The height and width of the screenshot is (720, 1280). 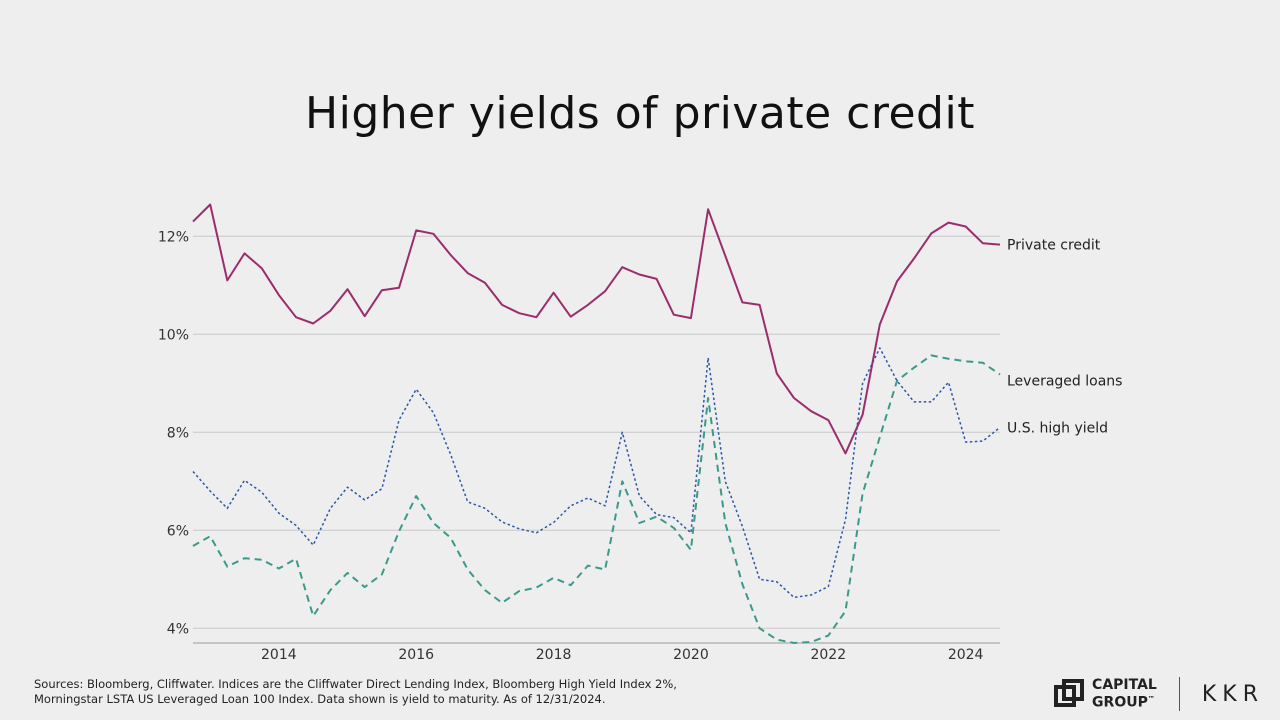 What do you see at coordinates (1054, 246) in the screenshot?
I see `series-label: Private credit` at bounding box center [1054, 246].